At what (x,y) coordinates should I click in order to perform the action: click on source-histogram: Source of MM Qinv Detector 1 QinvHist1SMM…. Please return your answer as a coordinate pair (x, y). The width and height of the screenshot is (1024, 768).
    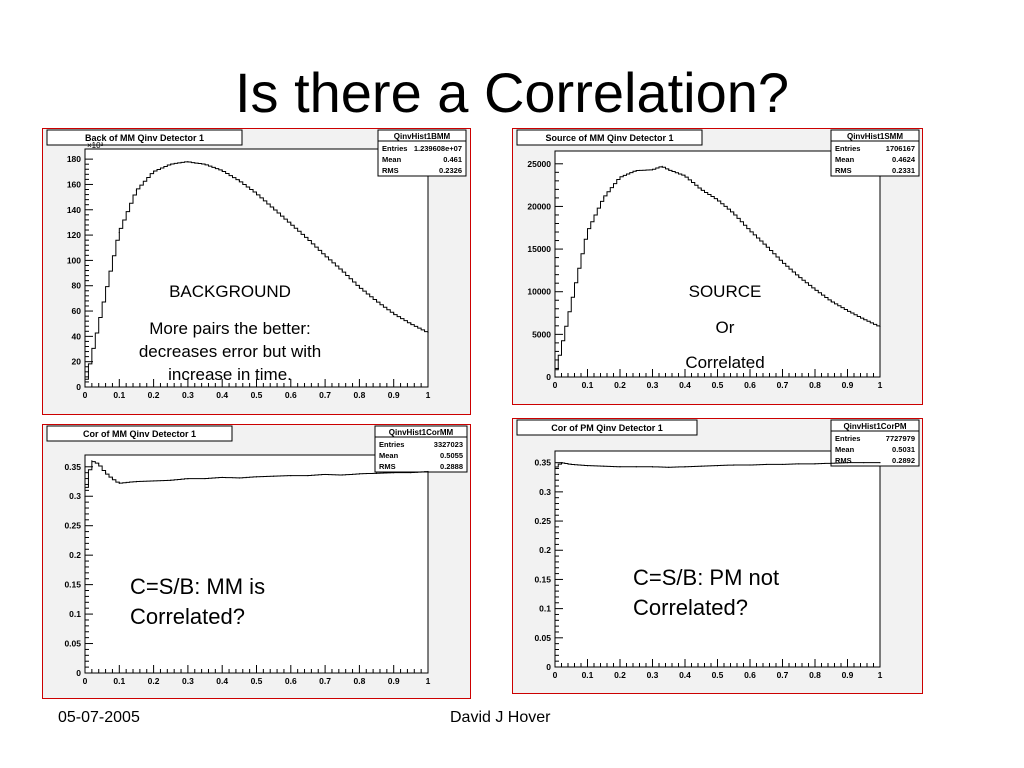
    Looking at the image, I should click on (718, 259).